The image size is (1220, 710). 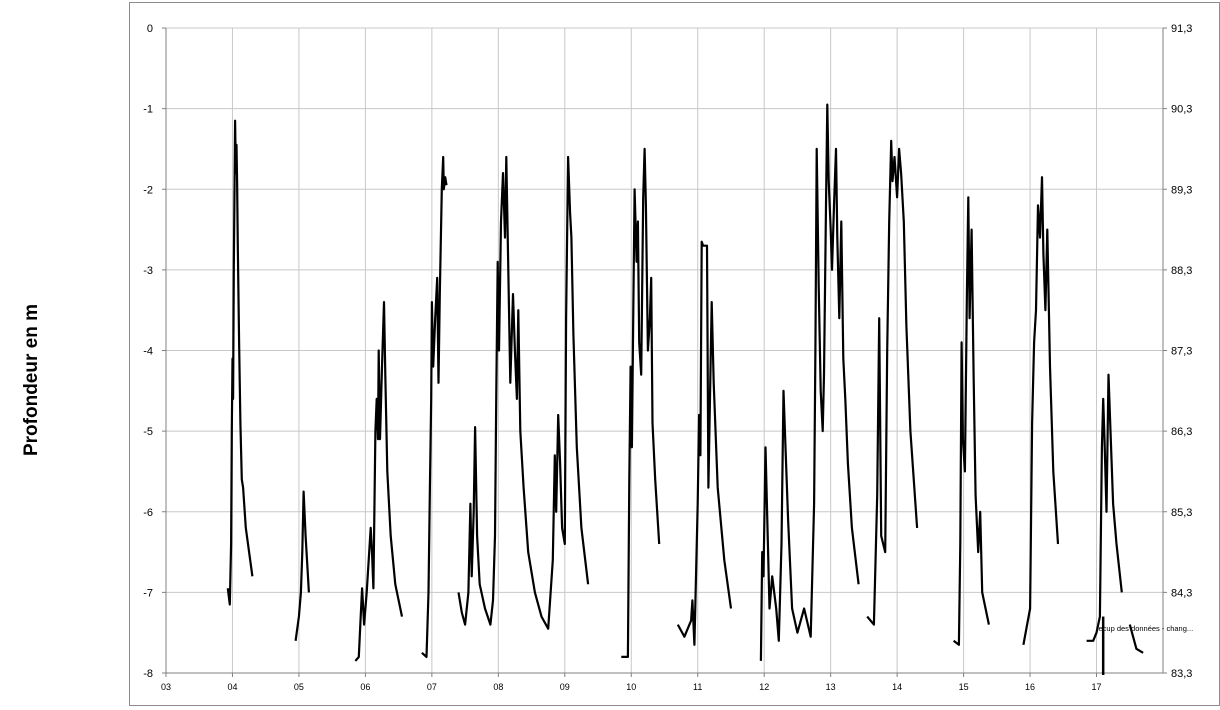 I want to click on y-right-tick-label: 83,3, so click(x=1181, y=674).